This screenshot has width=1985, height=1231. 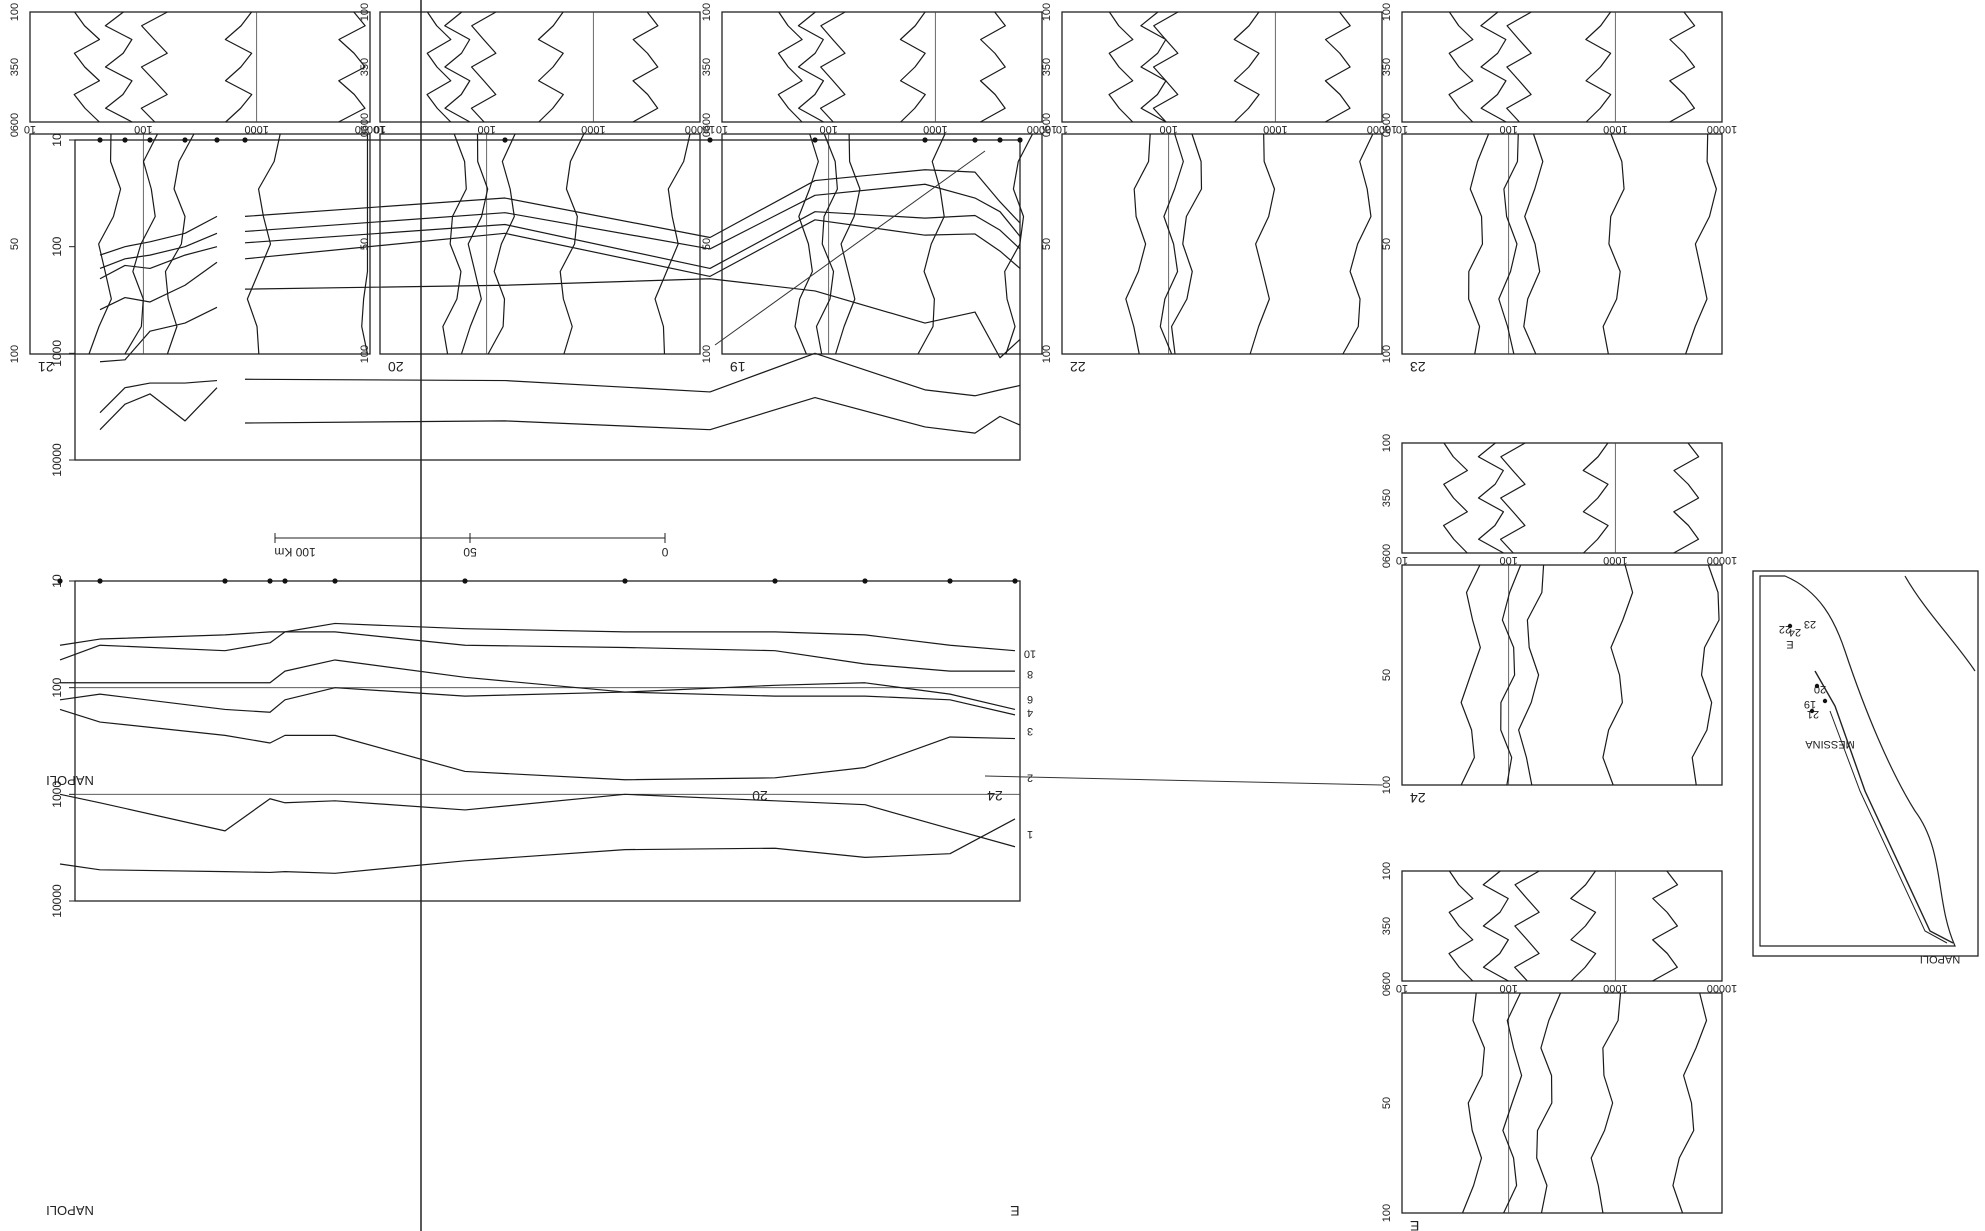 What do you see at coordinates (1790, 626) in the screenshot?
I see `map-station-dot` at bounding box center [1790, 626].